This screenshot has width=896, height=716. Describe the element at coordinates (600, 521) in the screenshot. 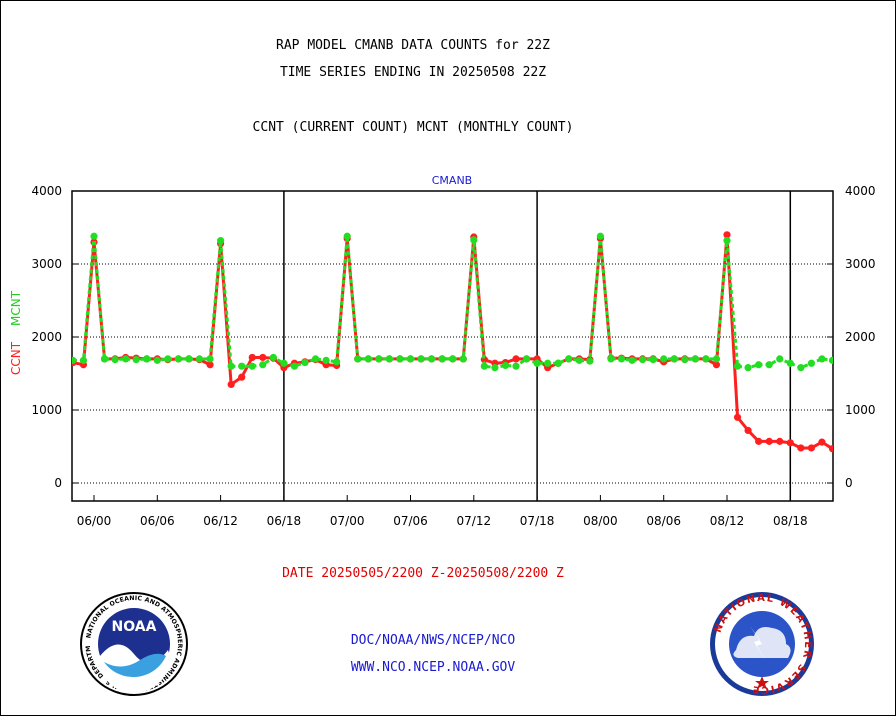

I see `x-tick-label: 08/00` at that location.